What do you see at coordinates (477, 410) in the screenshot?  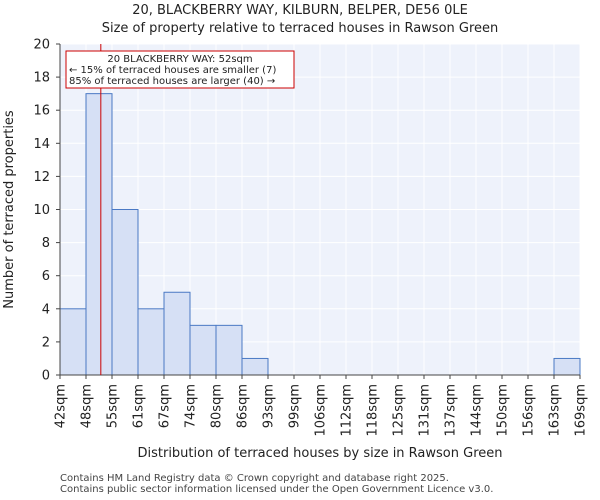 I see `x-tick-label: 144sqm` at bounding box center [477, 410].